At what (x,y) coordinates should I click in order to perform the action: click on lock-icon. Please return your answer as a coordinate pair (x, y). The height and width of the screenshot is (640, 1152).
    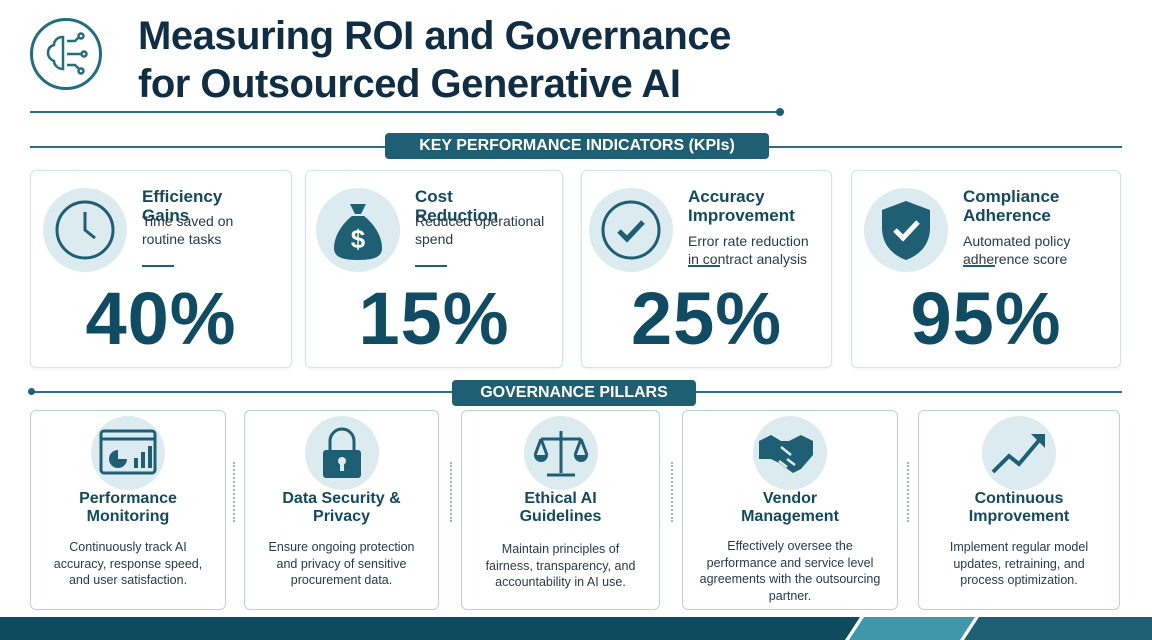
    Looking at the image, I should click on (341, 452).